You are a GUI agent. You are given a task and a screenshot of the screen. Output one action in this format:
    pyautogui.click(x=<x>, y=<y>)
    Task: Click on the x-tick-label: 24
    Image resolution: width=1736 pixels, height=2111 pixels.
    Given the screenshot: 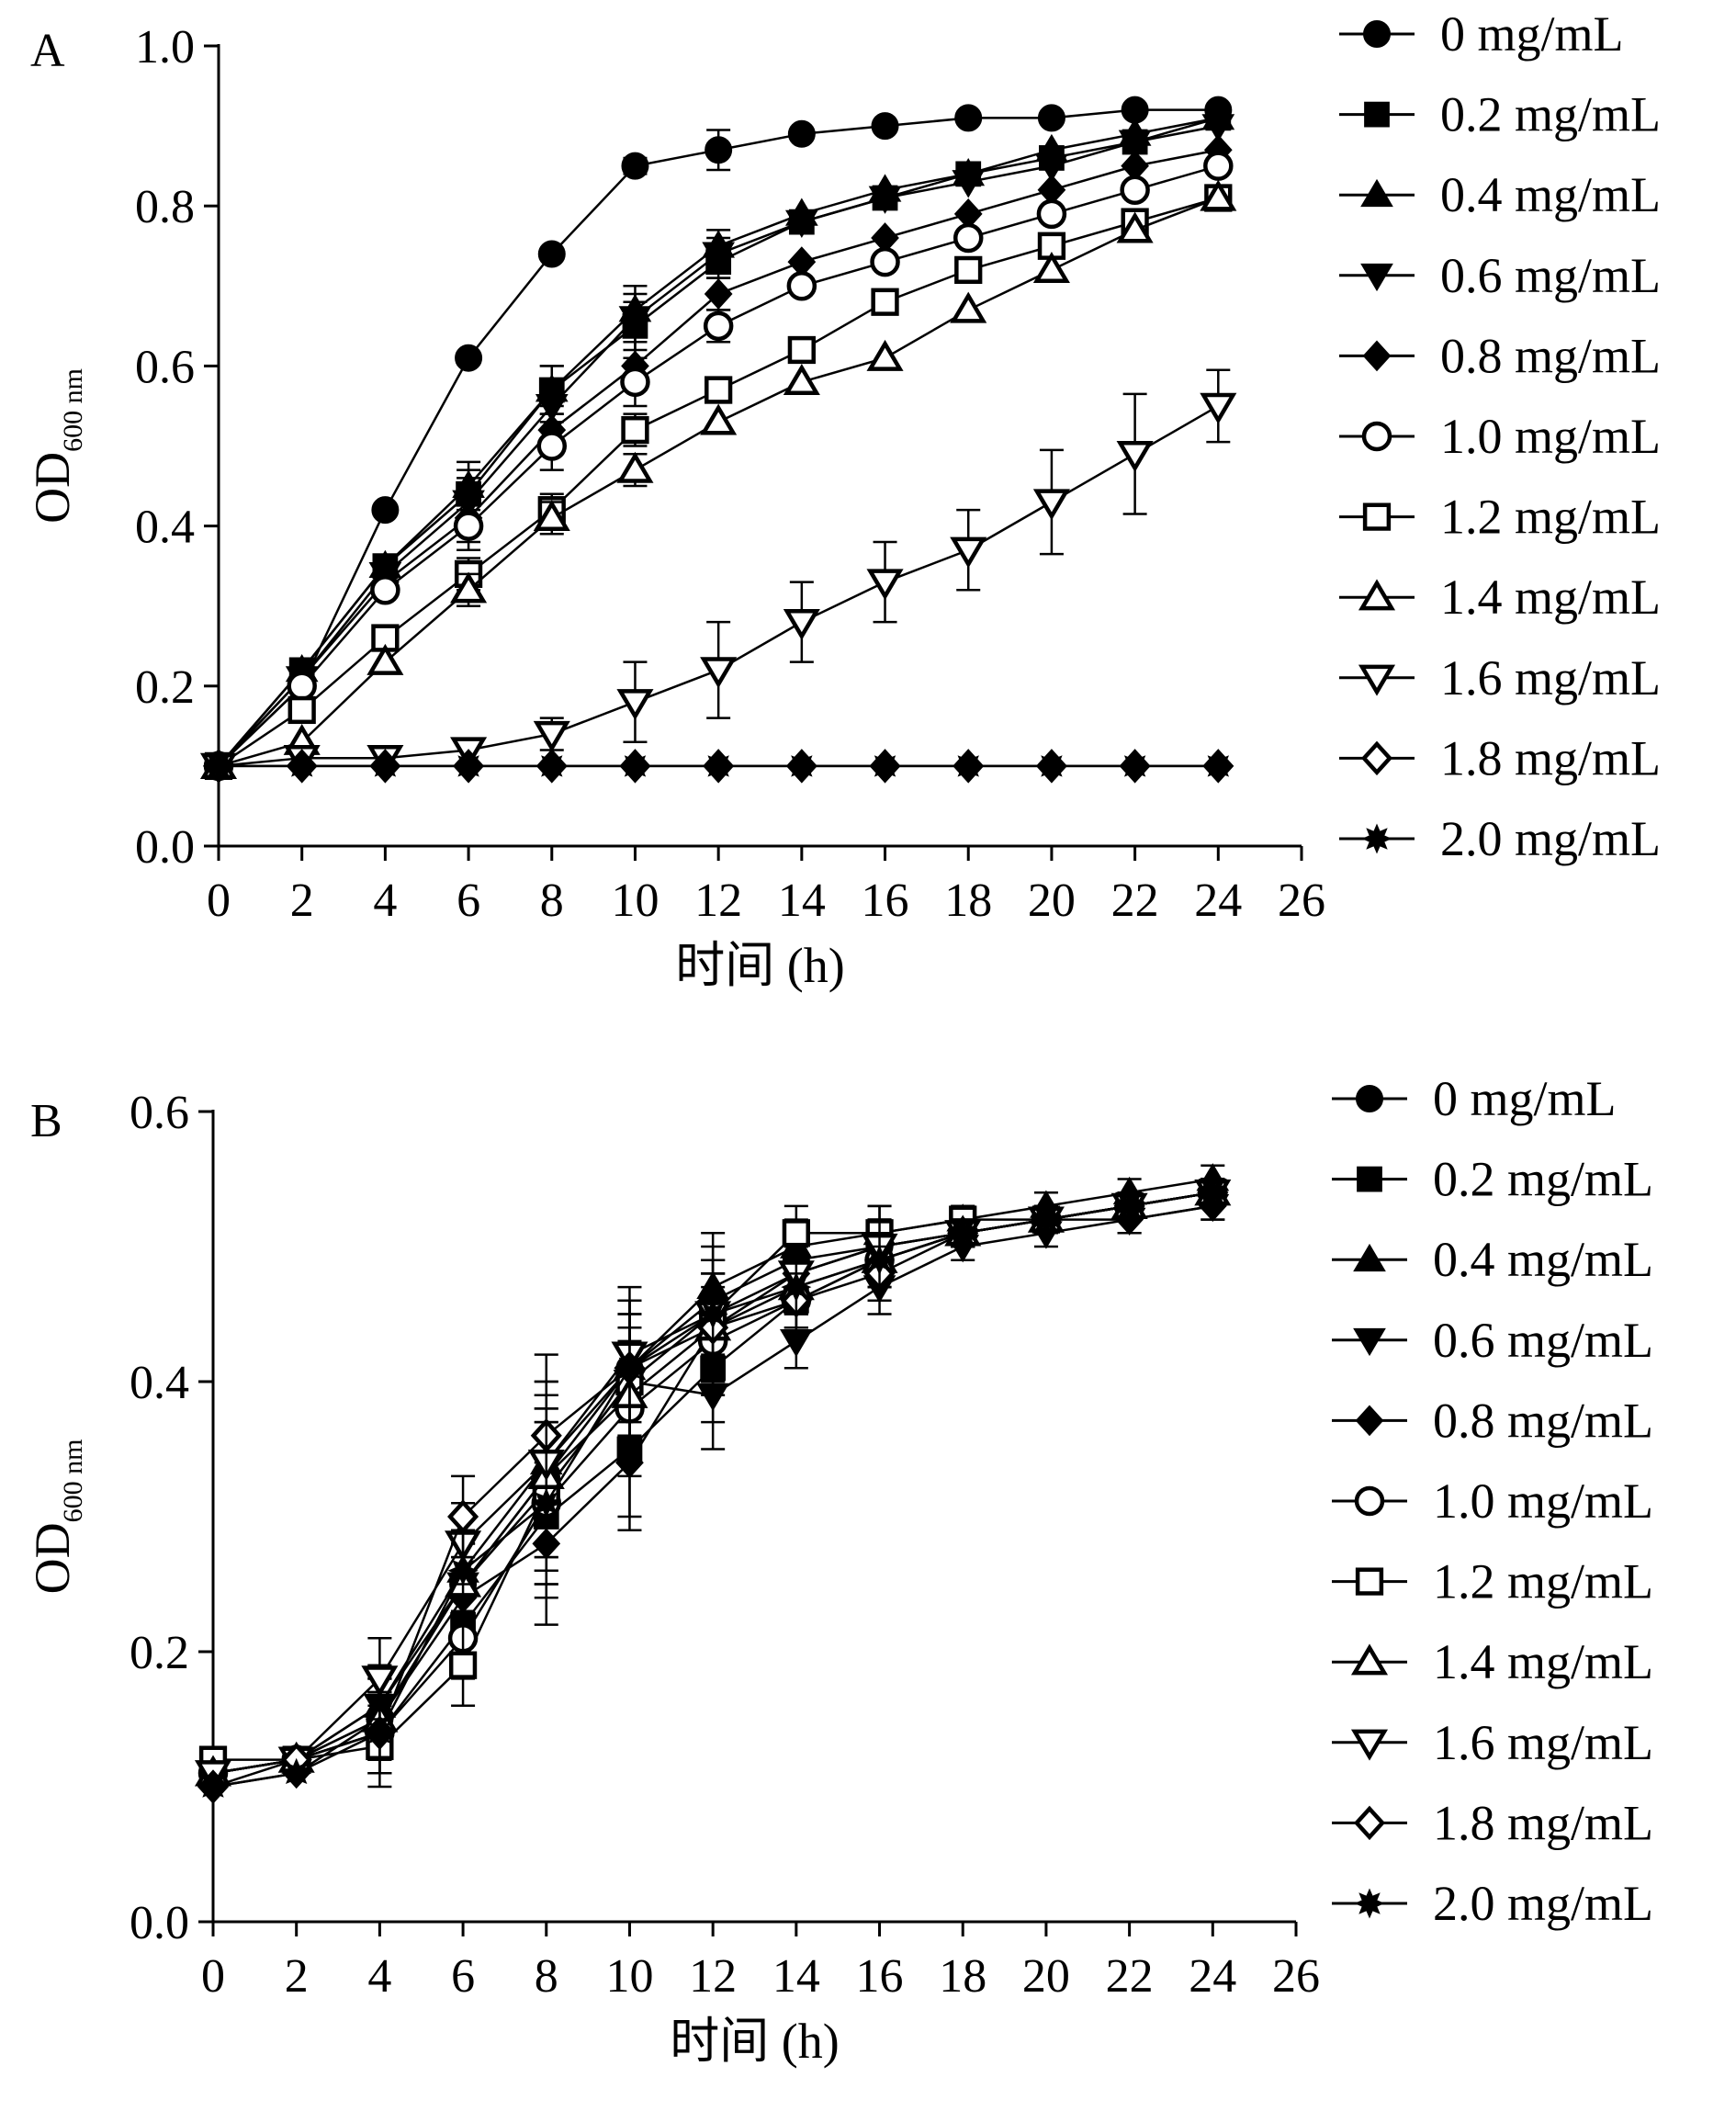 What is the action you would take?
    pyautogui.click(x=1212, y=1976)
    